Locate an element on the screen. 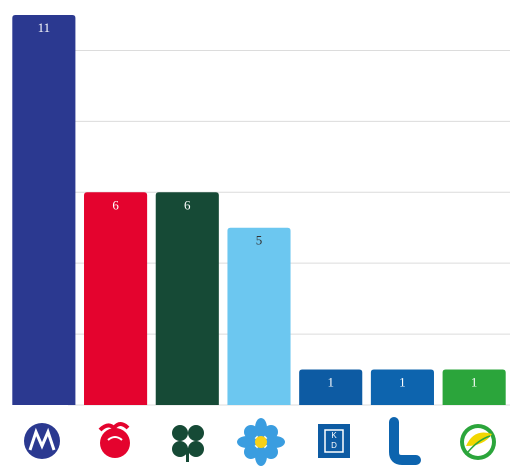 This screenshot has height=470, width=510. logo-s is located at coordinates (114, 440).